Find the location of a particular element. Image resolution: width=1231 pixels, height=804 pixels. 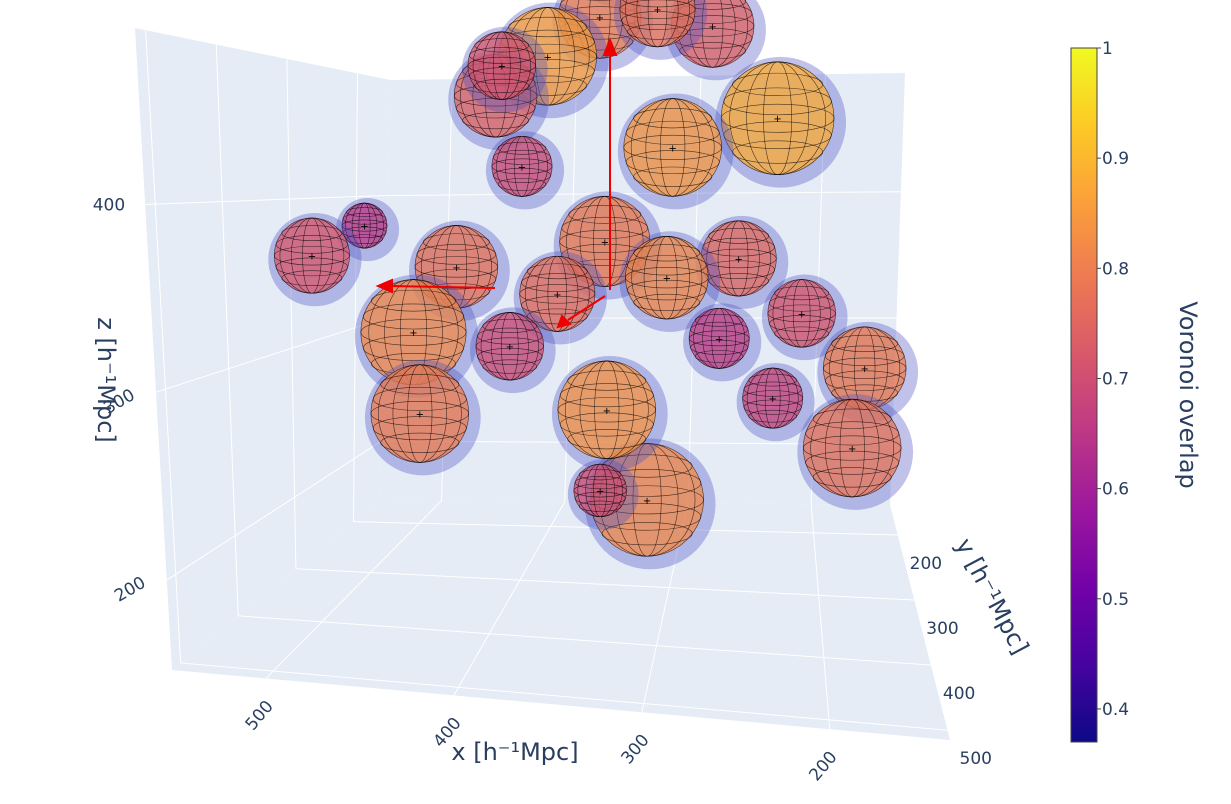

colorbar is located at coordinates (1084, 395).